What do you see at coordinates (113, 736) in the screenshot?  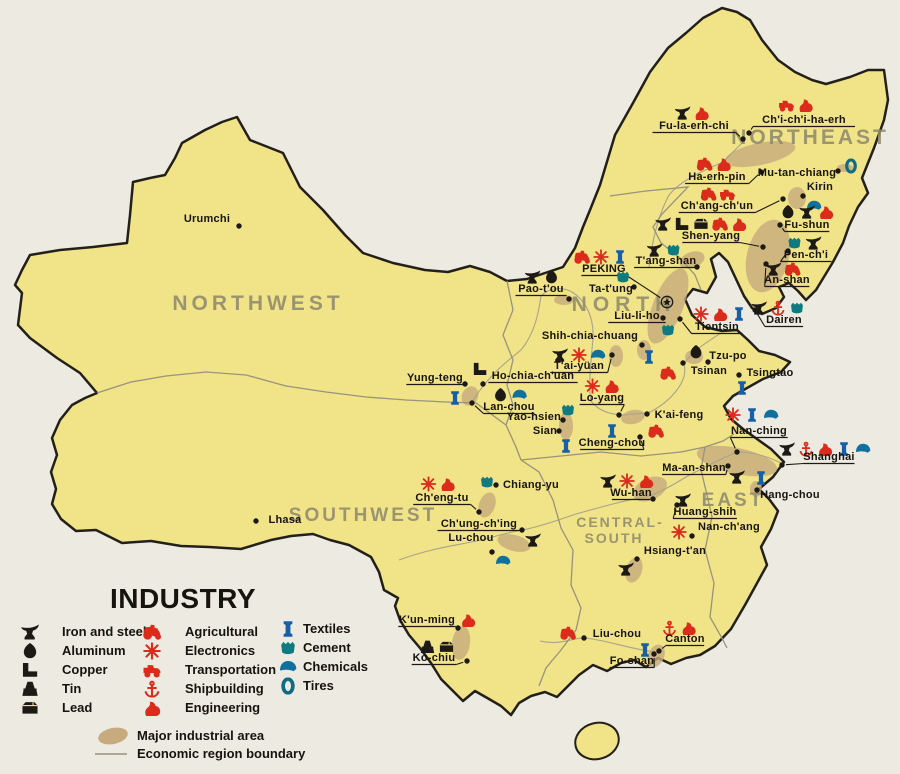 I see `major-industrial-area-swatch` at bounding box center [113, 736].